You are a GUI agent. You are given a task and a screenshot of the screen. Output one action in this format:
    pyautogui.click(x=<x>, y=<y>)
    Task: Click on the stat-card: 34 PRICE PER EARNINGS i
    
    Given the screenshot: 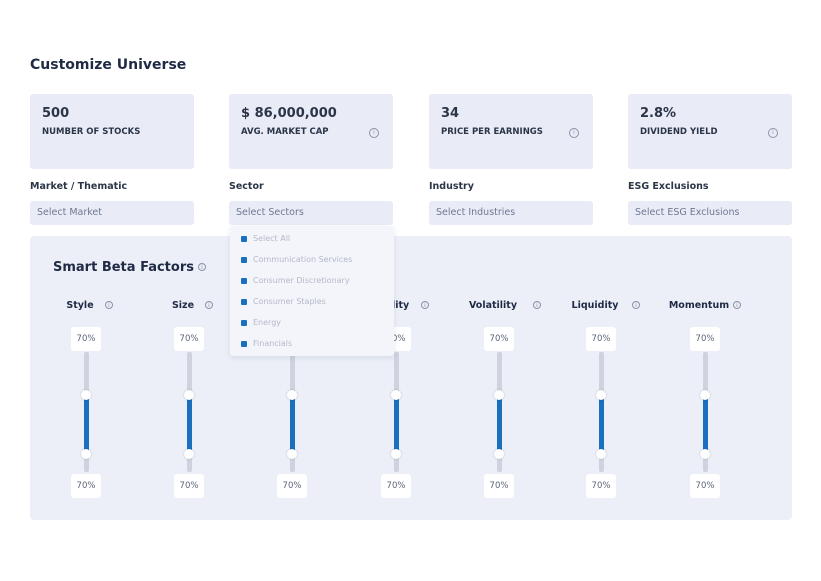 What is the action you would take?
    pyautogui.click(x=511, y=131)
    